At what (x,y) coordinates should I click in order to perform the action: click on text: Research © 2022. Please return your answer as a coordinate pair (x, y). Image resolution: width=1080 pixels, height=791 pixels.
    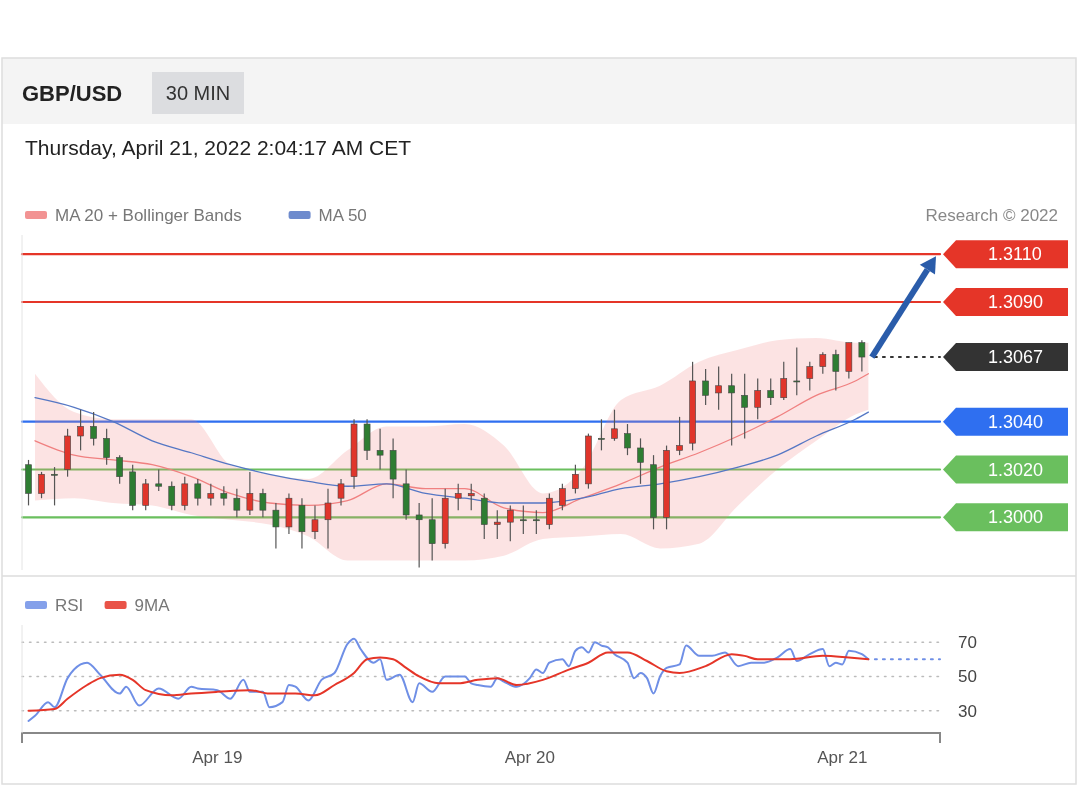
    Looking at the image, I should click on (991, 215).